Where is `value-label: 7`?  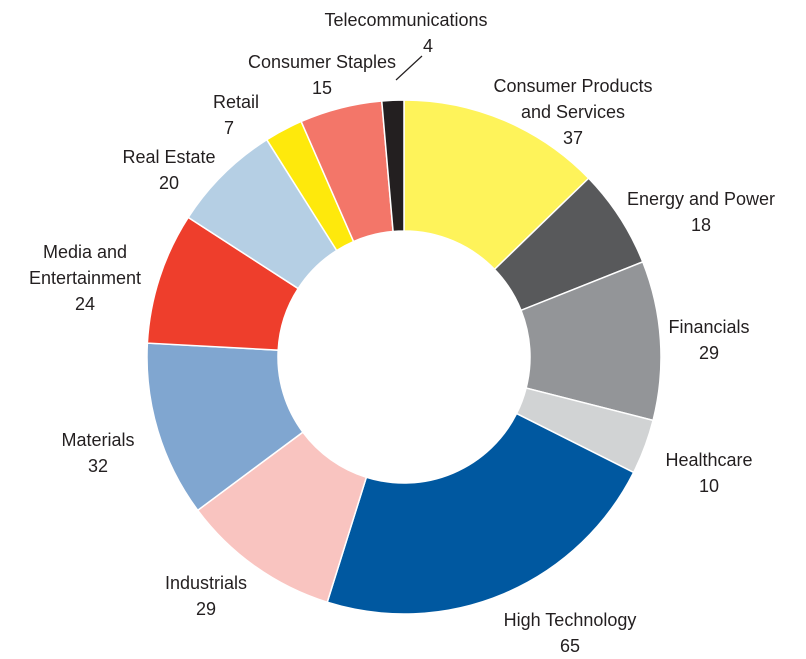 value-label: 7 is located at coordinates (228, 128).